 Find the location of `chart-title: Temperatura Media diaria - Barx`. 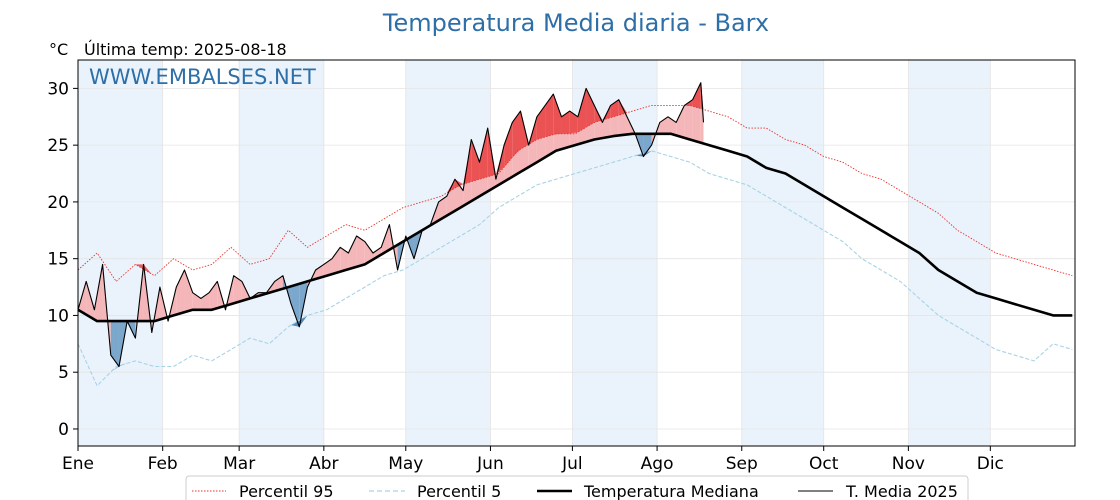

chart-title: Temperatura Media diaria - Barx is located at coordinates (575, 23).